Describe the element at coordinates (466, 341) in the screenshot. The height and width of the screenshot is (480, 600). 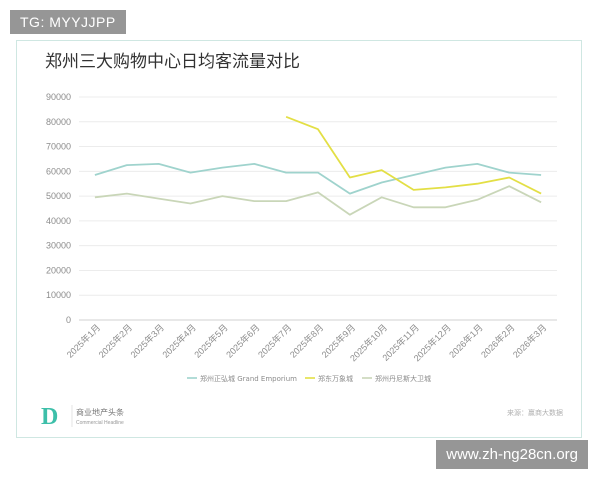
I see `x-tick-label: 2026年1月` at that location.